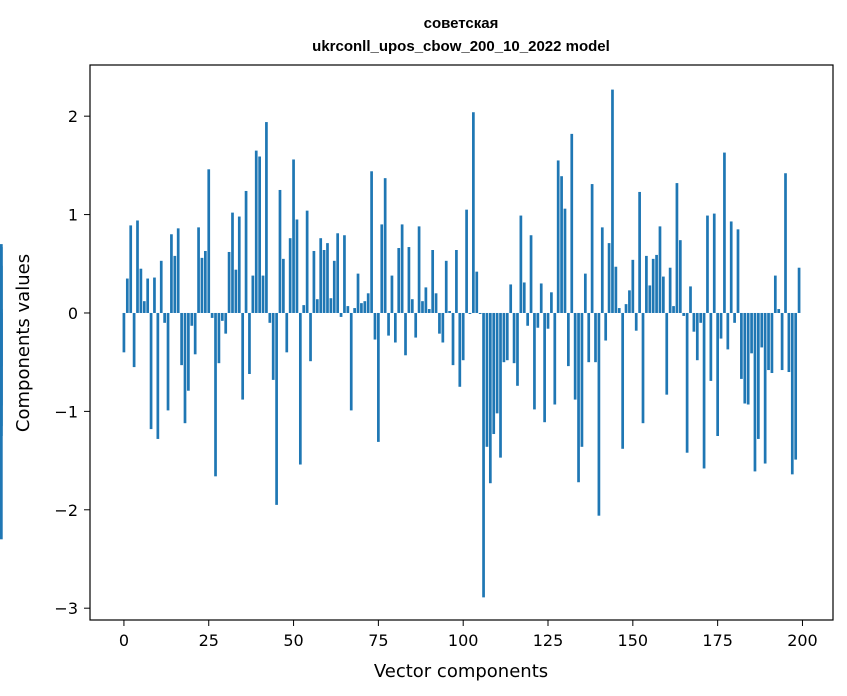  What do you see at coordinates (293, 640) in the screenshot?
I see `x-tick-label: 50` at bounding box center [293, 640].